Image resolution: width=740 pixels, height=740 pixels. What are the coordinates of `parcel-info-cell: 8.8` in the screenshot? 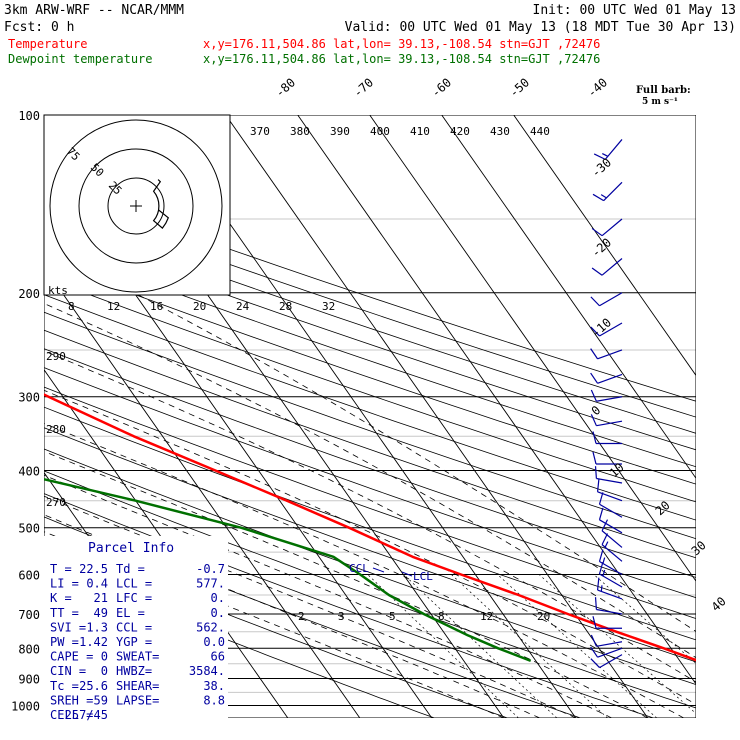 It's located at (214, 700).